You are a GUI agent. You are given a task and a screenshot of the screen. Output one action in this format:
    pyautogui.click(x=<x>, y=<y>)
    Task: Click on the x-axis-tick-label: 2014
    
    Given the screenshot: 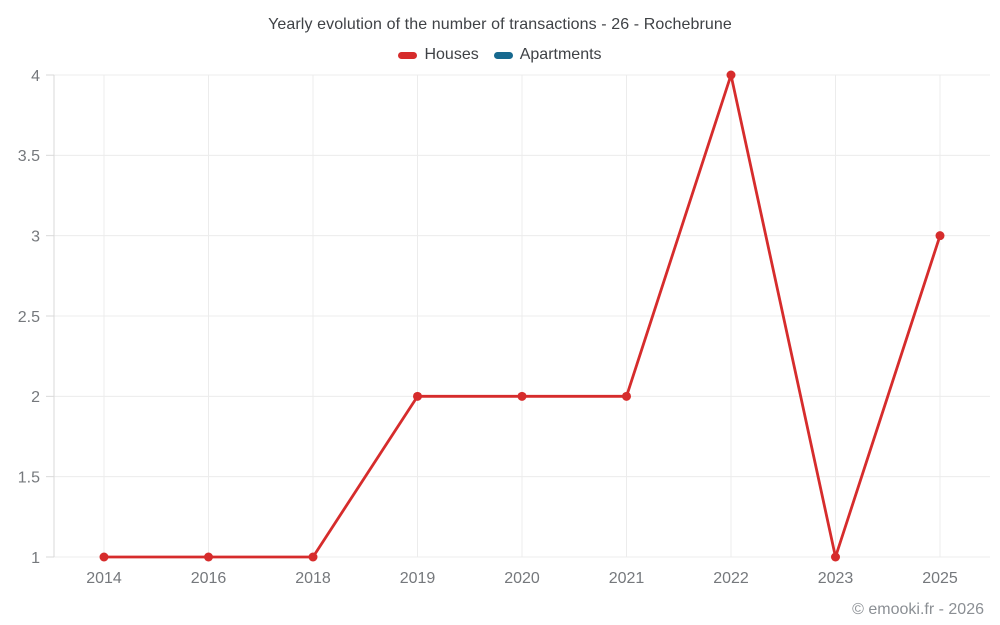 What is the action you would take?
    pyautogui.click(x=104, y=578)
    